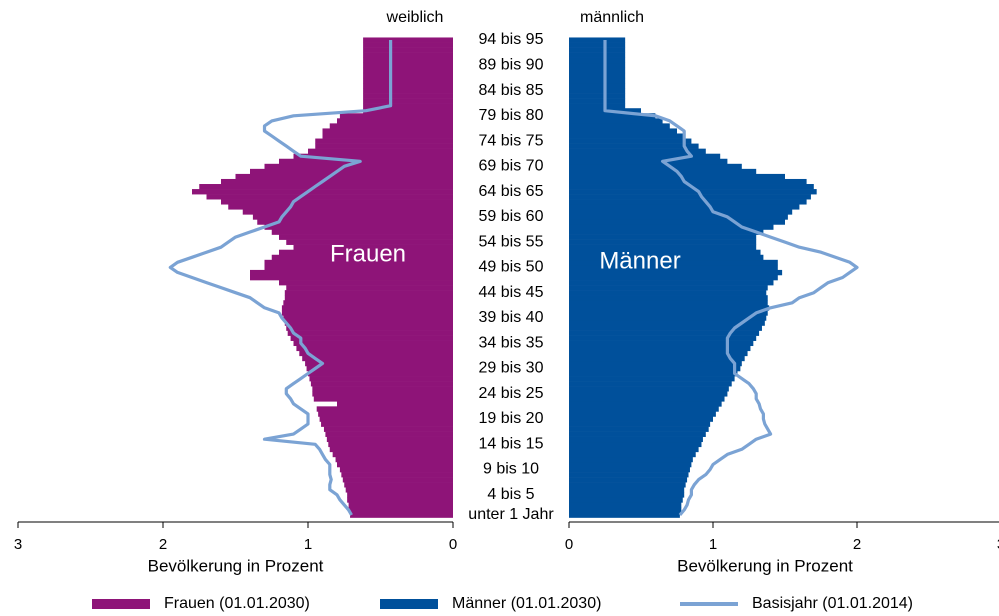 The height and width of the screenshot is (616, 999). Describe the element at coordinates (612, 17) in the screenshot. I see `header-male: männlich` at that location.